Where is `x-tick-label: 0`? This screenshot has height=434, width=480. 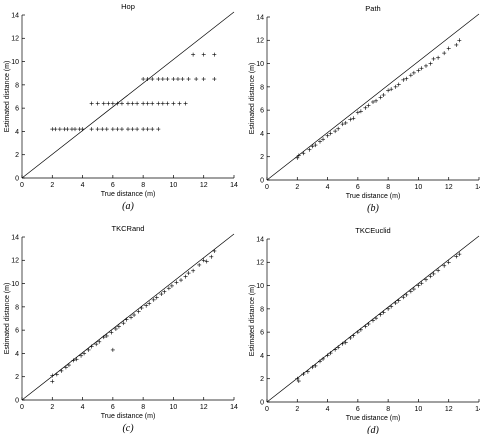 x-tick-label: 0 is located at coordinates (267, 187).